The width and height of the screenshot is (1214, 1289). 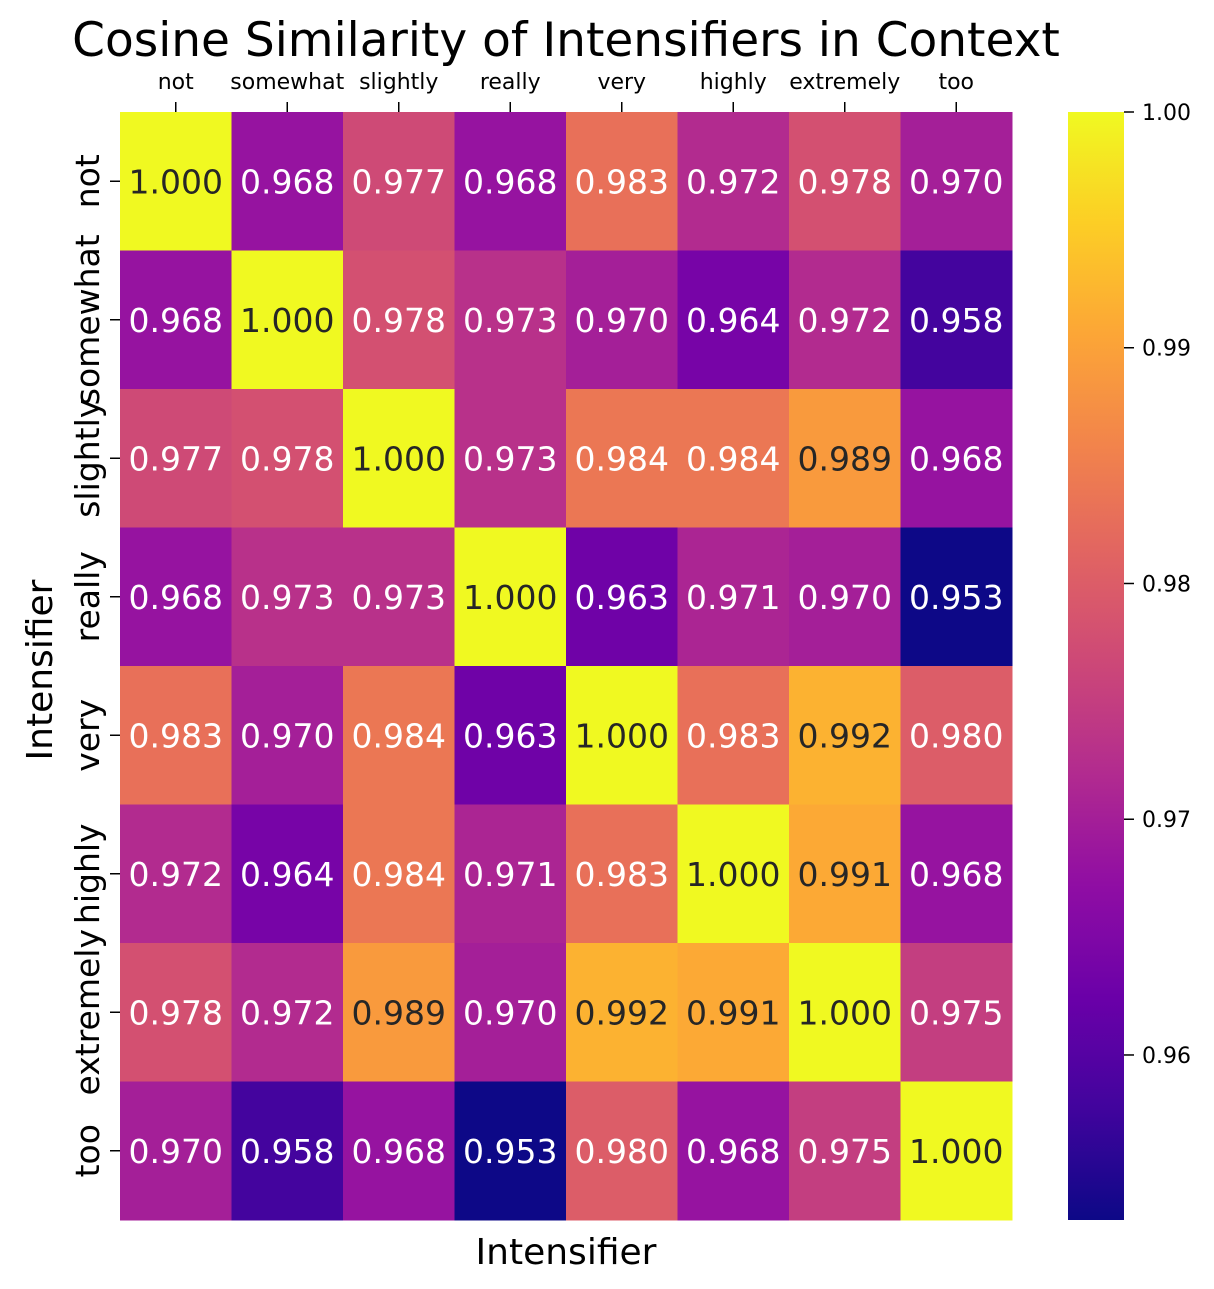 What do you see at coordinates (1166, 584) in the screenshot?
I see `colorbar-tick-label: 0.98` at bounding box center [1166, 584].